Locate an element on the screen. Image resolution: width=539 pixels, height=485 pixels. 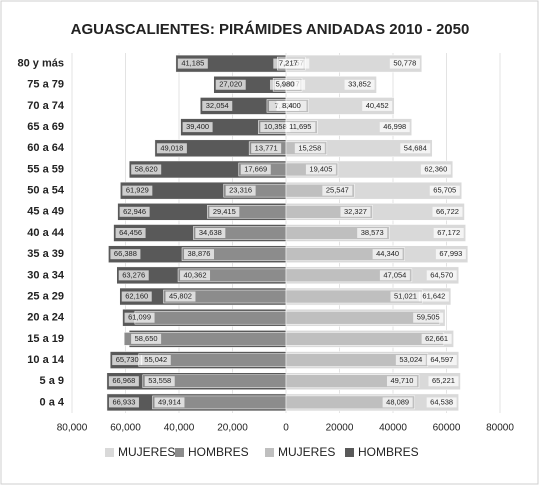
value-label: 33,852 is located at coordinates (359, 84).